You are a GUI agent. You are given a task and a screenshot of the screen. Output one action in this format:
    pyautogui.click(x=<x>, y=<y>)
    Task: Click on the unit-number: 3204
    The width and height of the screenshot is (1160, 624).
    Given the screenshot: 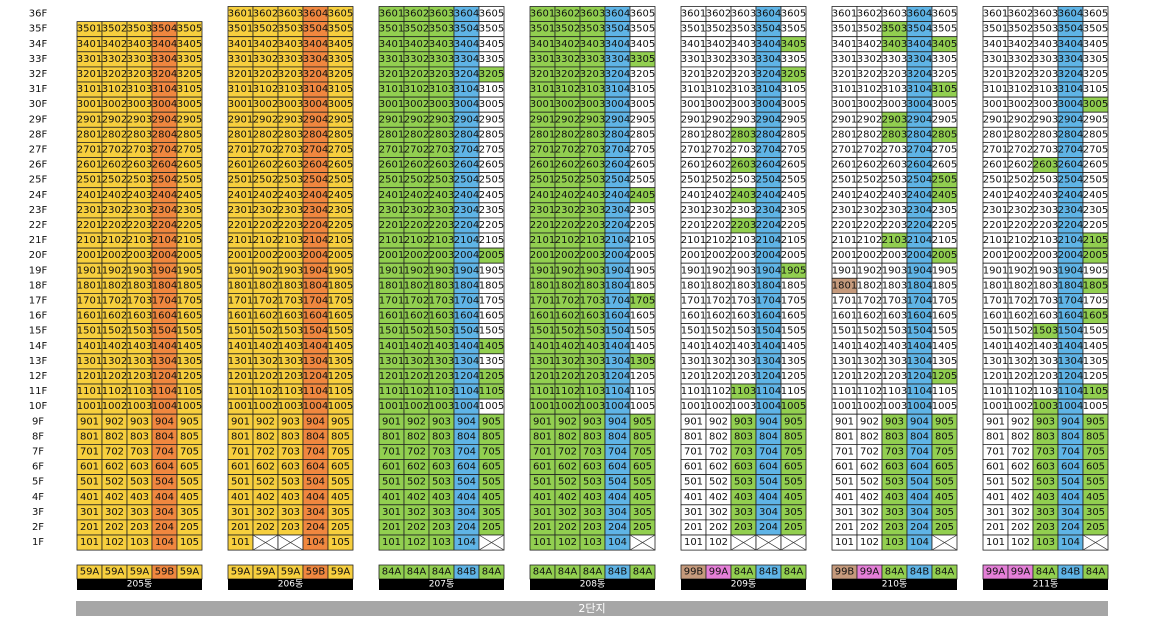 What is the action you would take?
    pyautogui.click(x=919, y=74)
    